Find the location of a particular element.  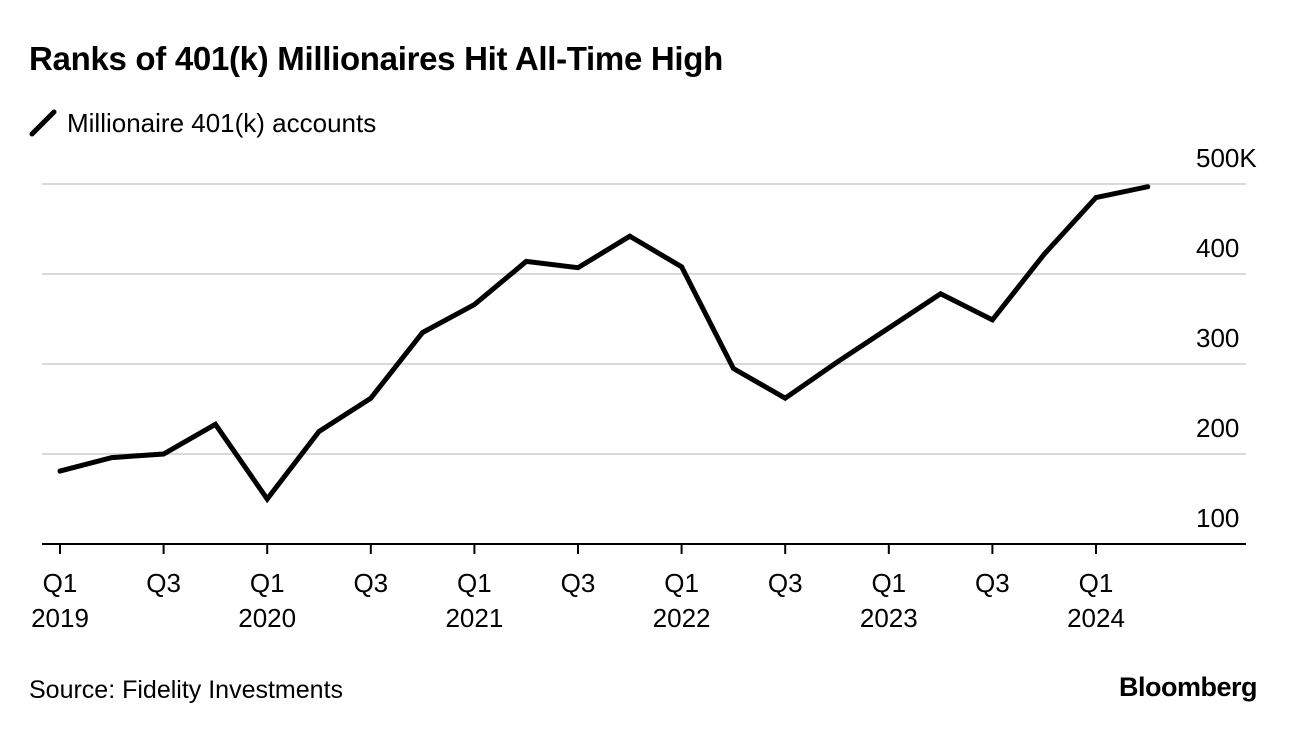

x-tick-label-year: 2021 is located at coordinates (474, 618).